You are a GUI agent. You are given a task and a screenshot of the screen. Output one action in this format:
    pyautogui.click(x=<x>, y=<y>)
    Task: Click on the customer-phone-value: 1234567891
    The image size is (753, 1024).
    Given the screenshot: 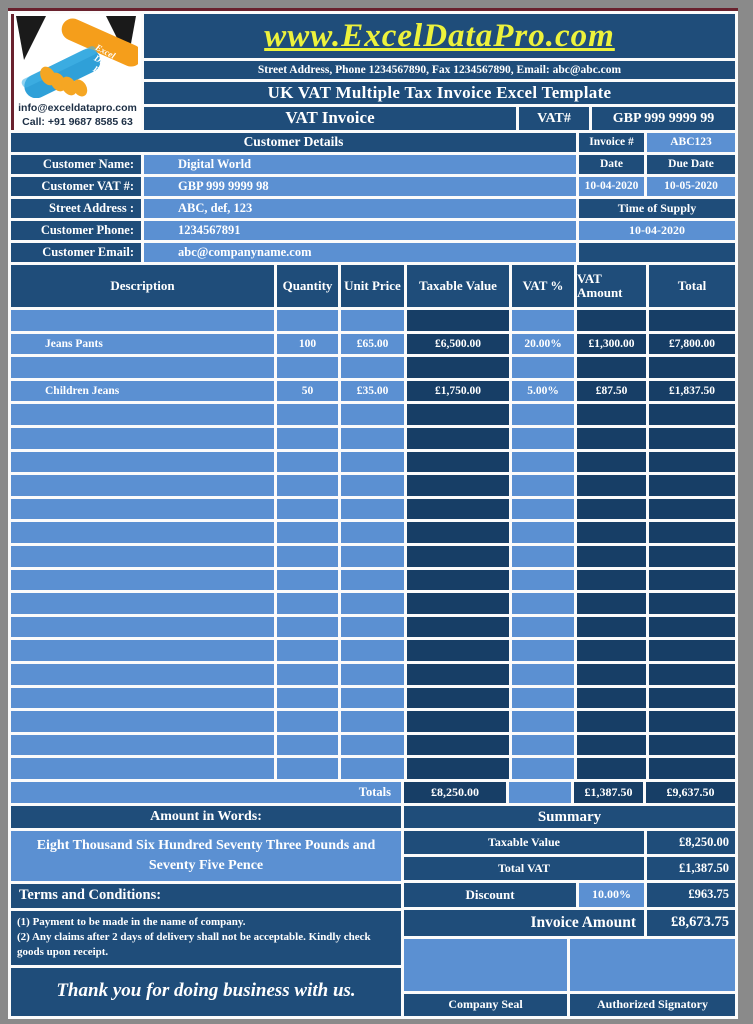 What is the action you would take?
    pyautogui.click(x=360, y=230)
    